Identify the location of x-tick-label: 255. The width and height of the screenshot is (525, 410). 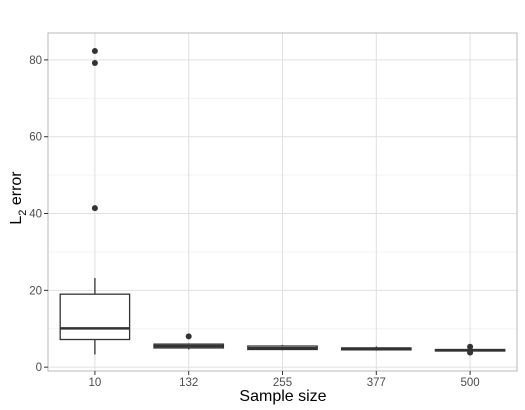
(282, 383).